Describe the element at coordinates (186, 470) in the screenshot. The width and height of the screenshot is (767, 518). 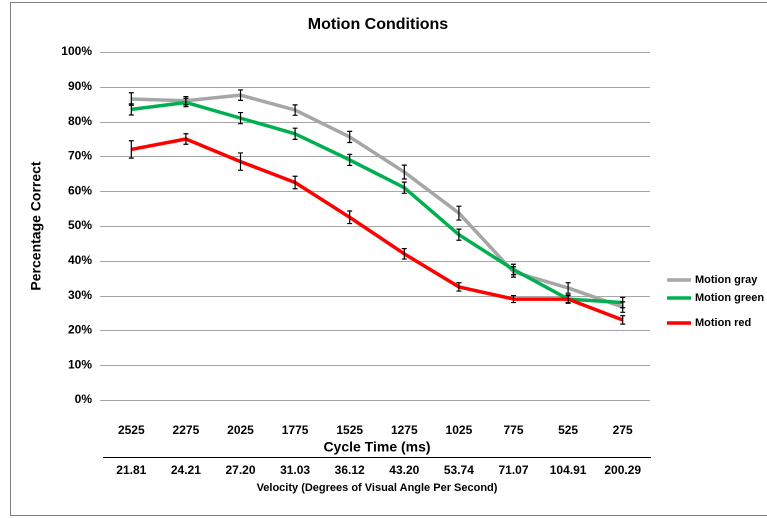
I see `x2-tick-label: 24.21` at that location.